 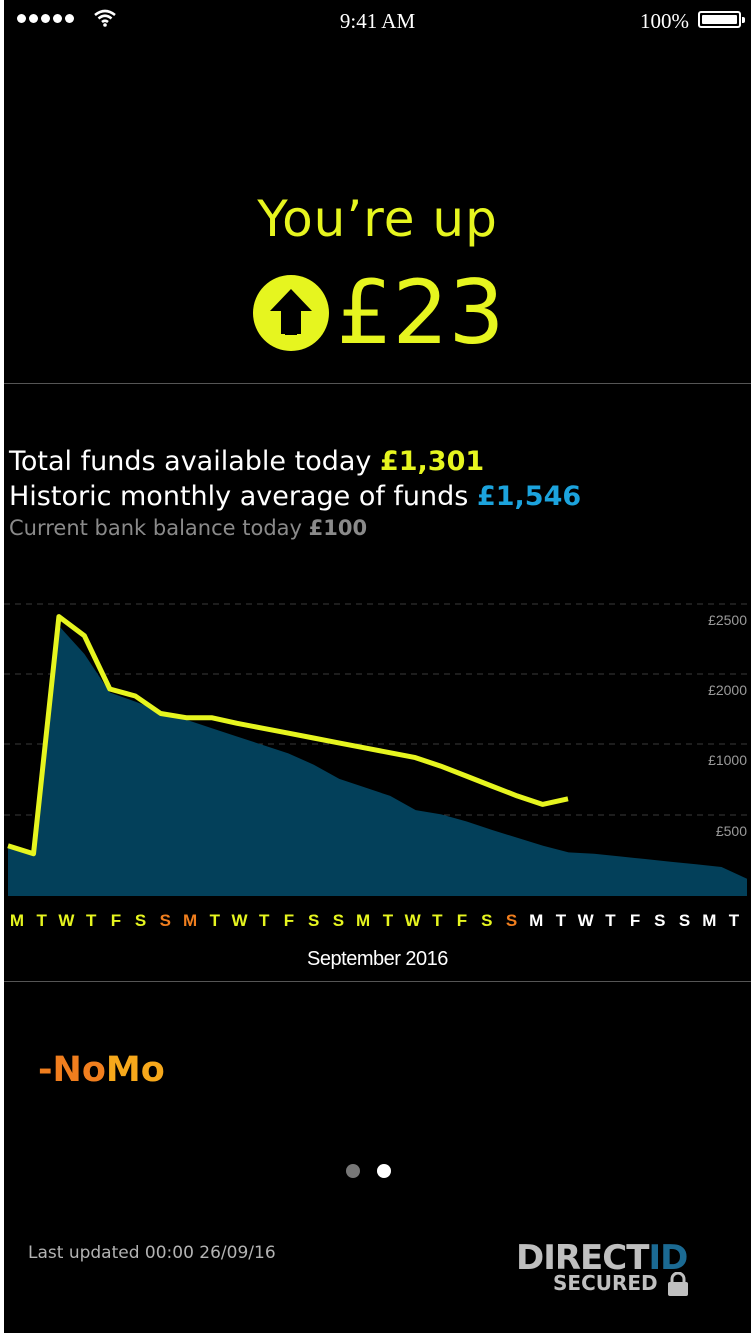 I want to click on day-label-27: S, so click(x=684, y=920).